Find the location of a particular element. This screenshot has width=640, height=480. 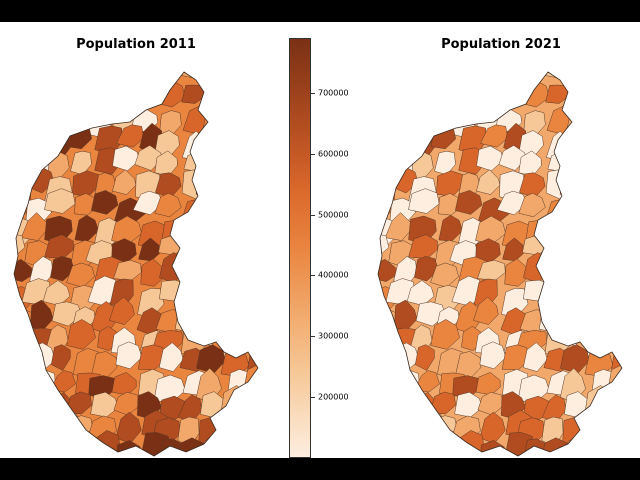

colorbar-tick-label: 500000 is located at coordinates (333, 215).